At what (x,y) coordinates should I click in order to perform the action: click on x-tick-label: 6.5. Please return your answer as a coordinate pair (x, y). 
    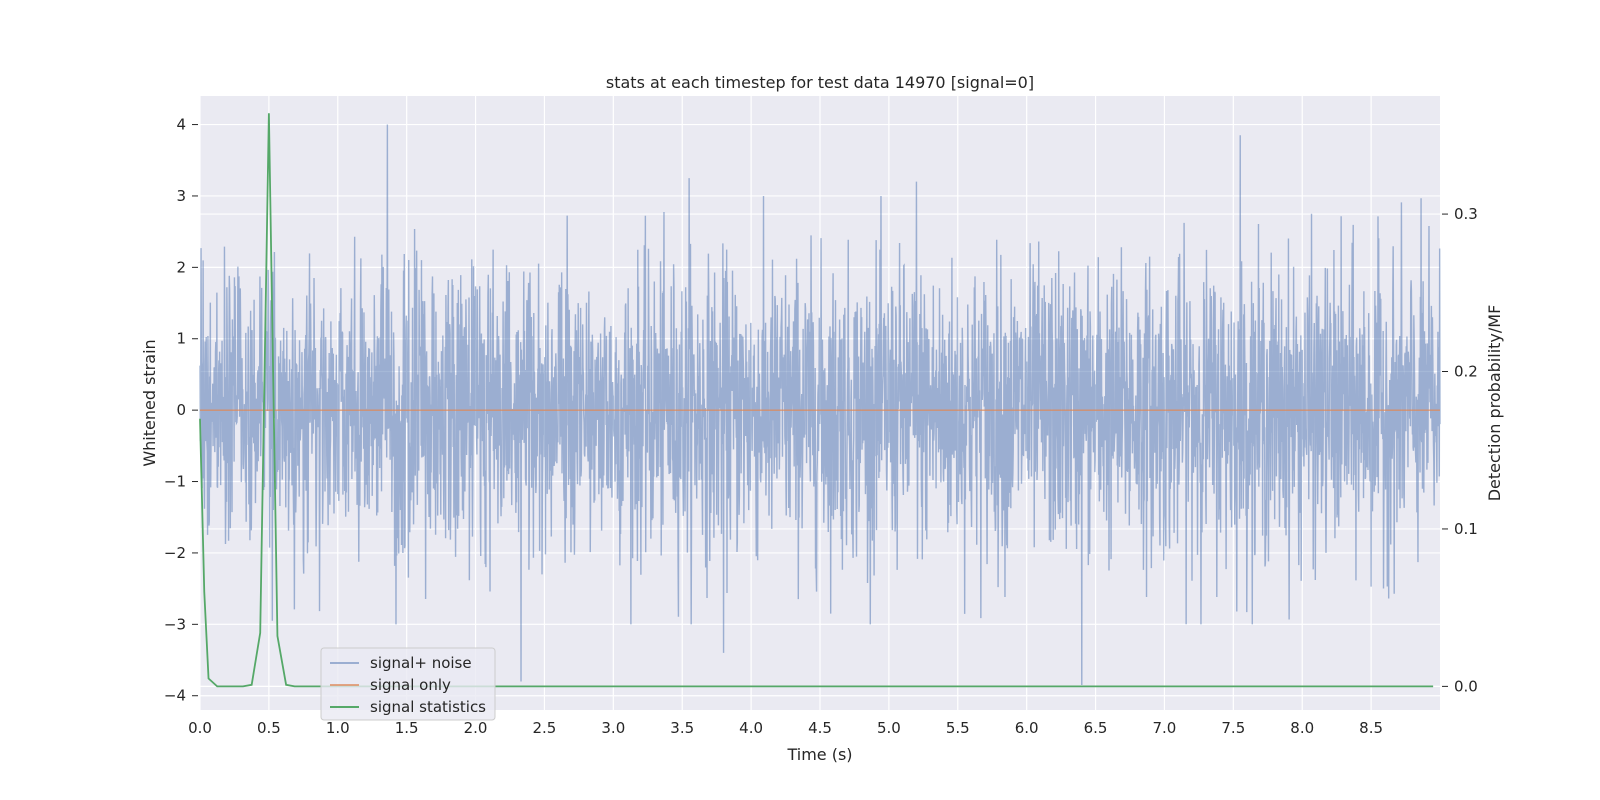
    Looking at the image, I should click on (1096, 728).